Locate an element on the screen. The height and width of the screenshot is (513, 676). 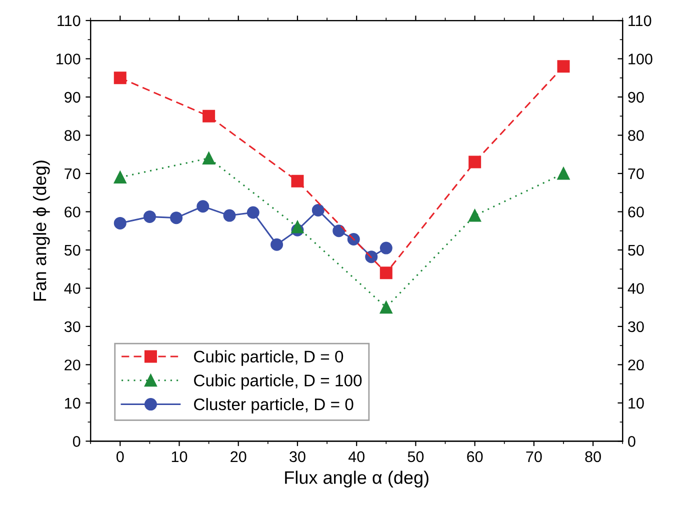
y-tick-label: 60 is located at coordinates (72, 212).